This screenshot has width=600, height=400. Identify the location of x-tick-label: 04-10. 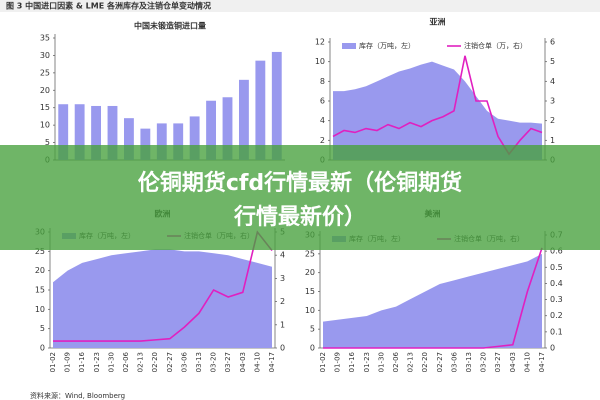
(527, 362).